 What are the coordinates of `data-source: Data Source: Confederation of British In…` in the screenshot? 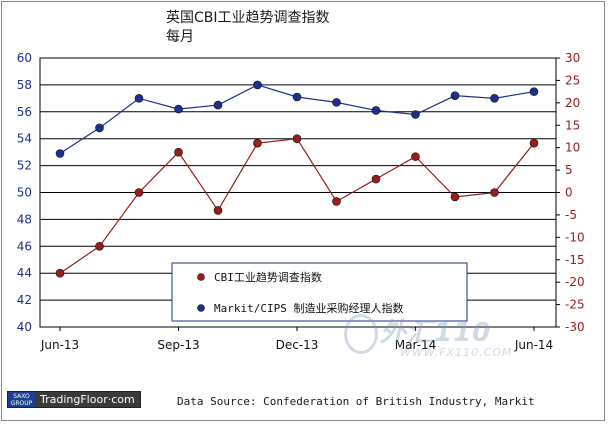 It's located at (356, 401).